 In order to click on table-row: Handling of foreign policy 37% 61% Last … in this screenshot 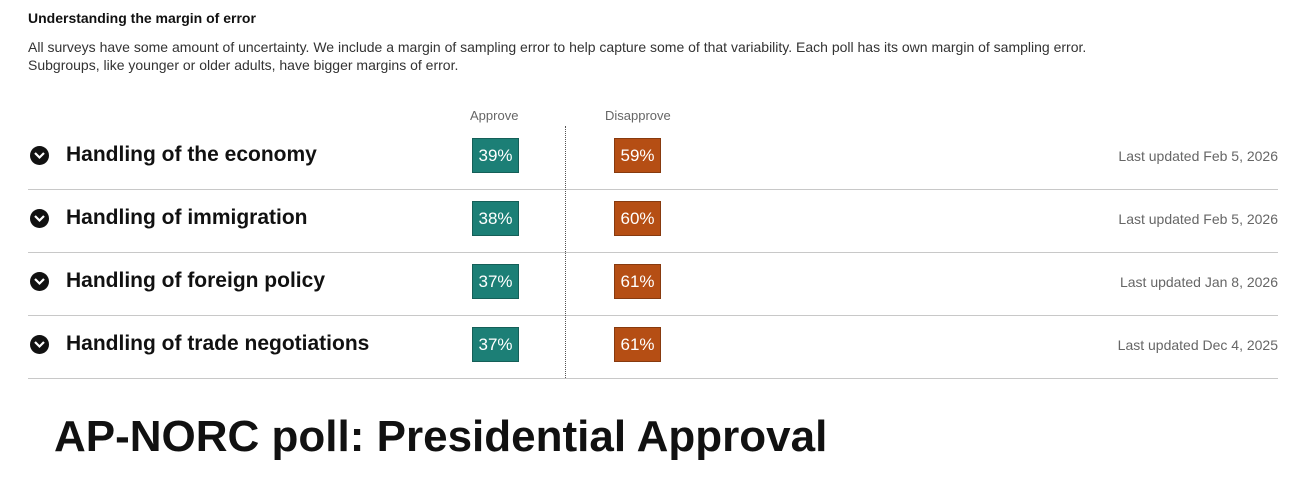, I will do `click(653, 284)`.